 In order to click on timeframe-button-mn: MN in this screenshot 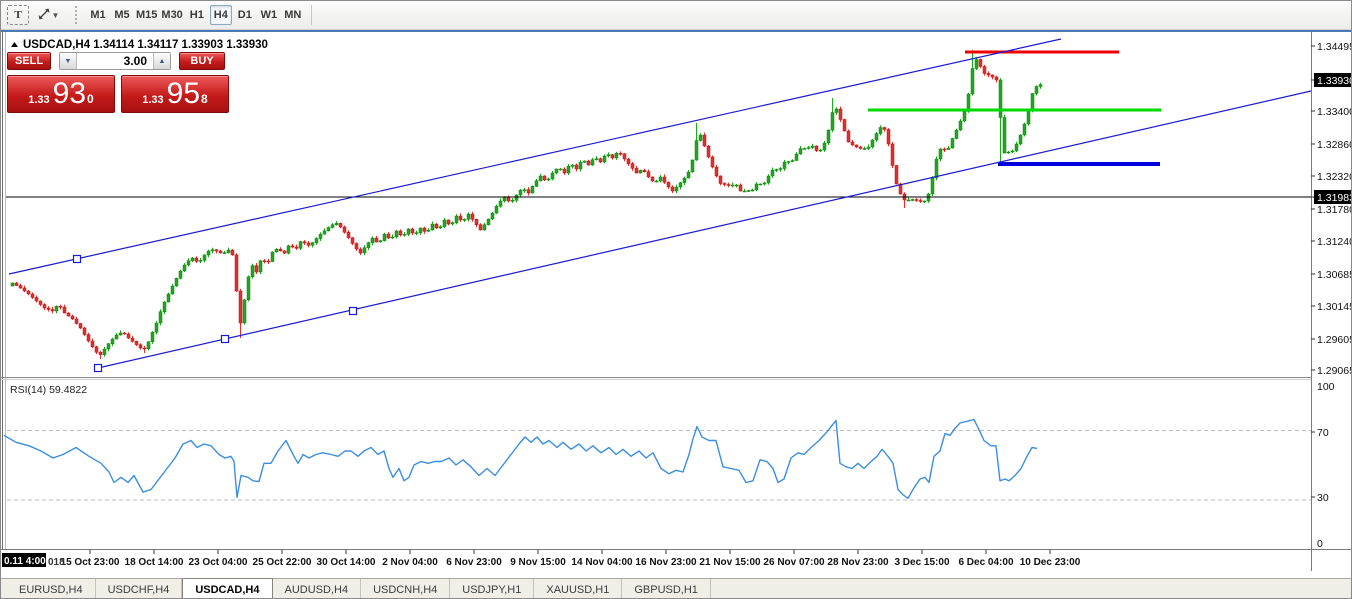, I will do `click(293, 15)`.